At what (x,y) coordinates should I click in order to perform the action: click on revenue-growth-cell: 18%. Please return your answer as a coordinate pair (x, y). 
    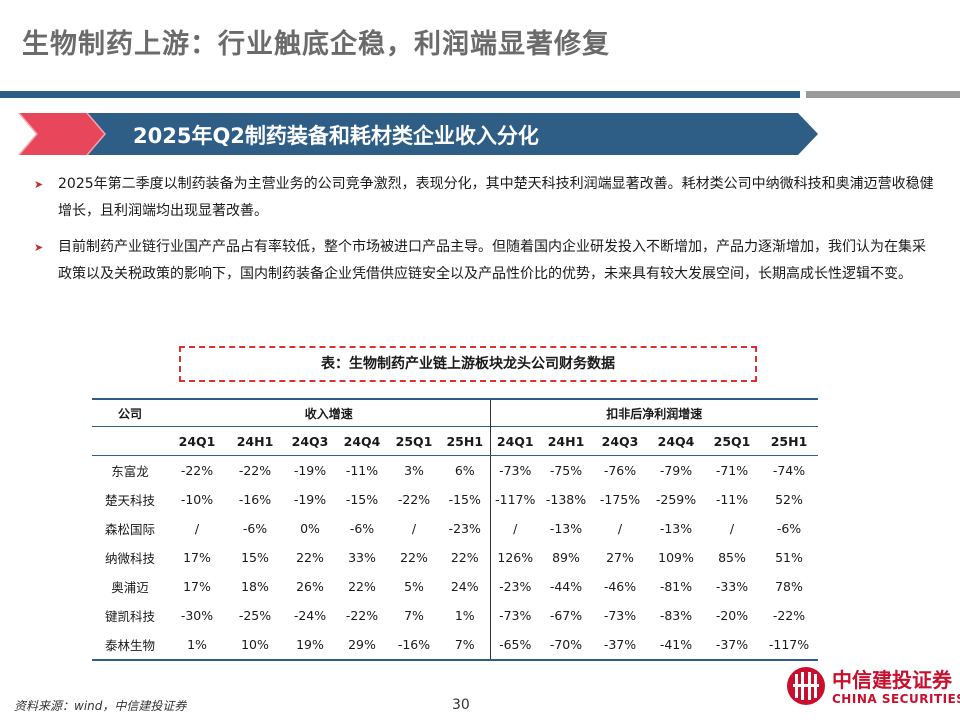
    Looking at the image, I should click on (255, 586).